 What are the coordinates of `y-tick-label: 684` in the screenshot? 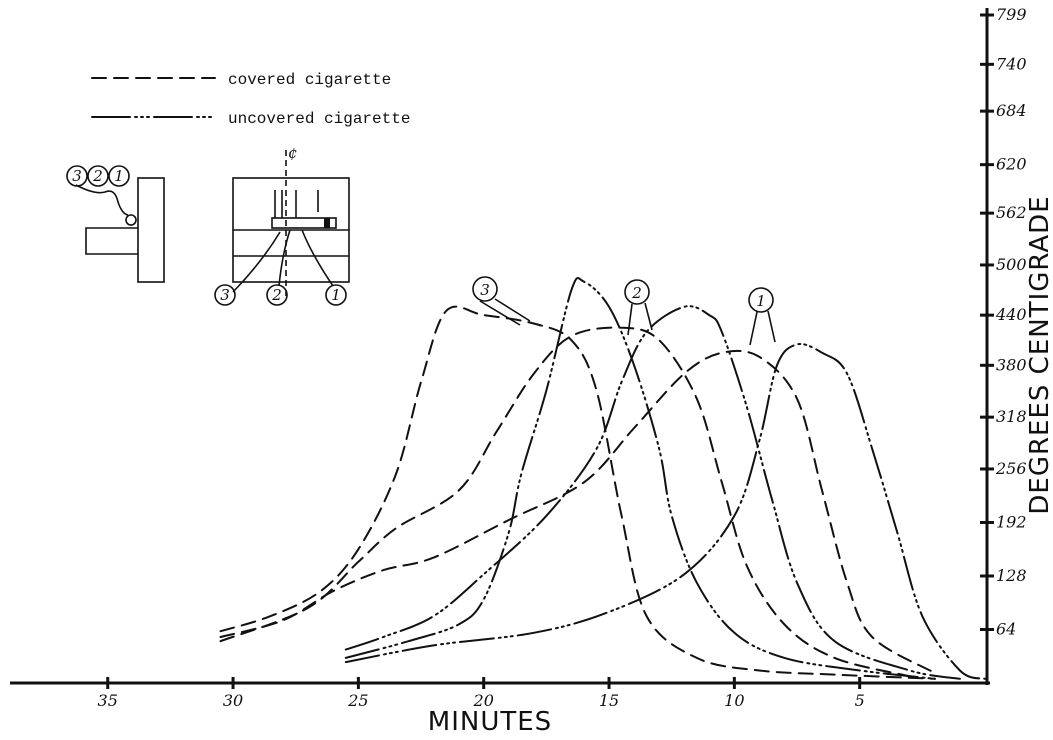 It's located at (1011, 110).